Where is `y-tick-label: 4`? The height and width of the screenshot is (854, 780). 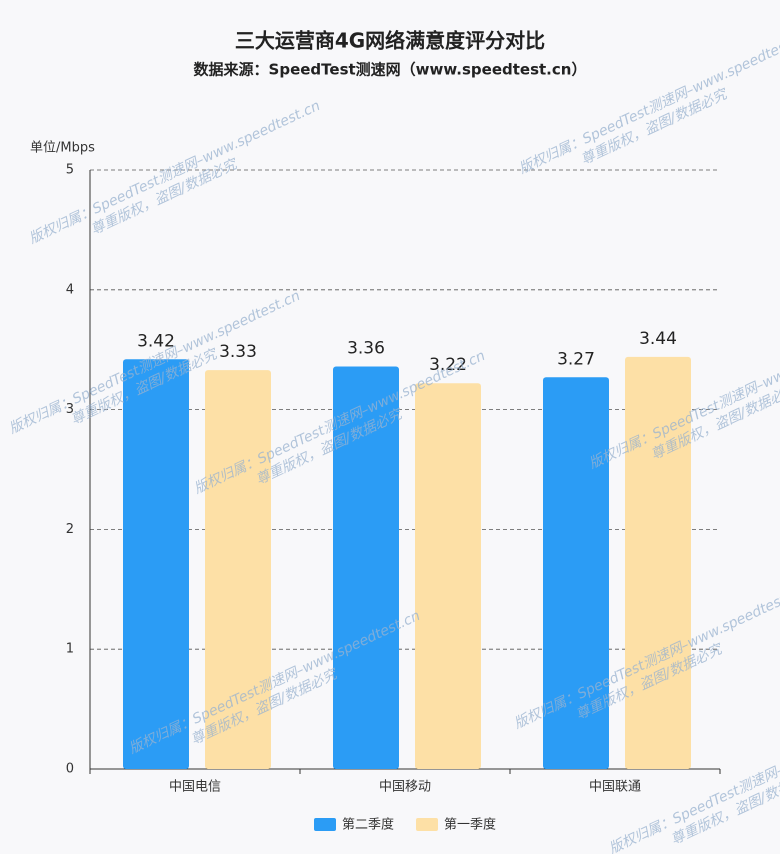 y-tick-label: 4 is located at coordinates (70, 289).